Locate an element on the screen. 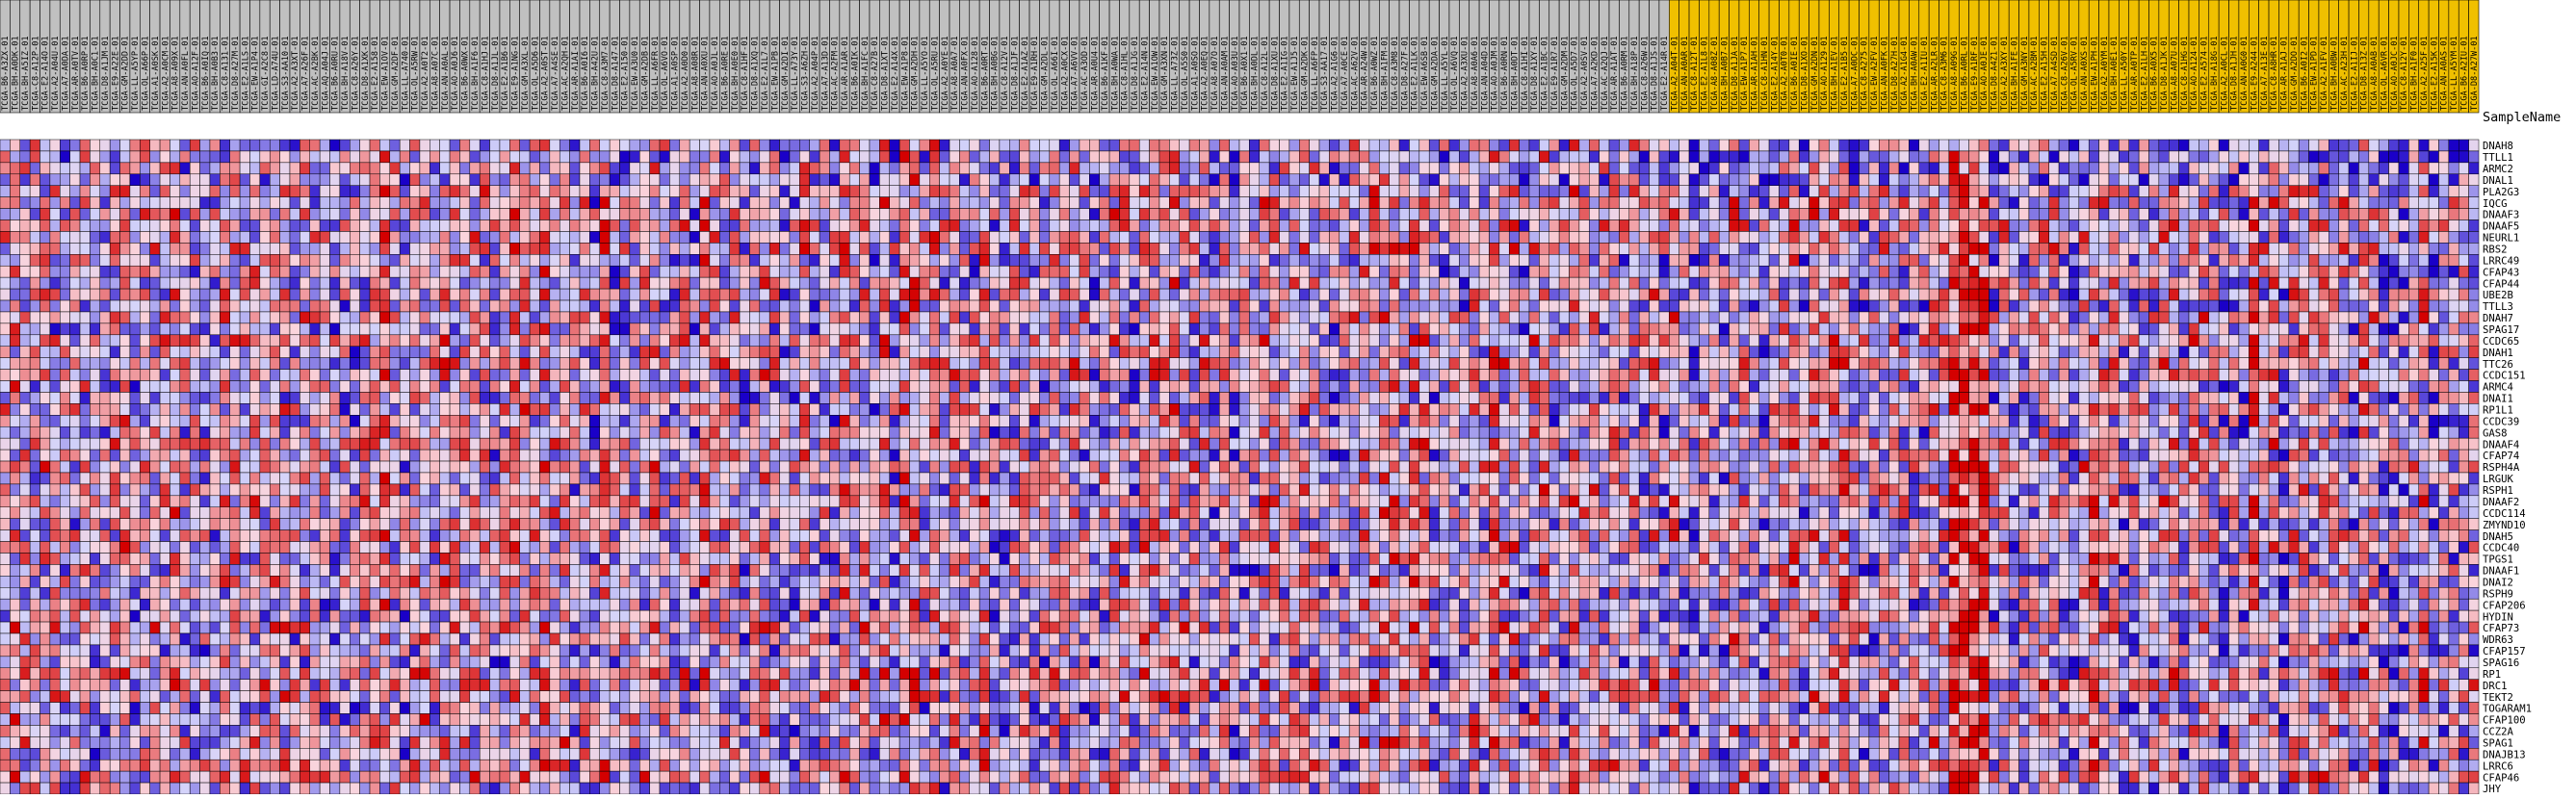  sample-label: TCGA-LL-A6FR-01 is located at coordinates (656, 73).